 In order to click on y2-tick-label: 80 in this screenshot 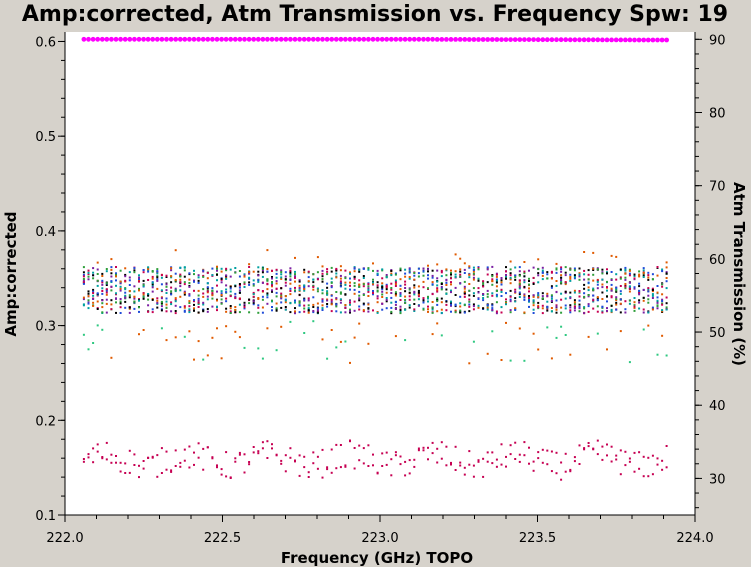, I will do `click(717, 114)`.